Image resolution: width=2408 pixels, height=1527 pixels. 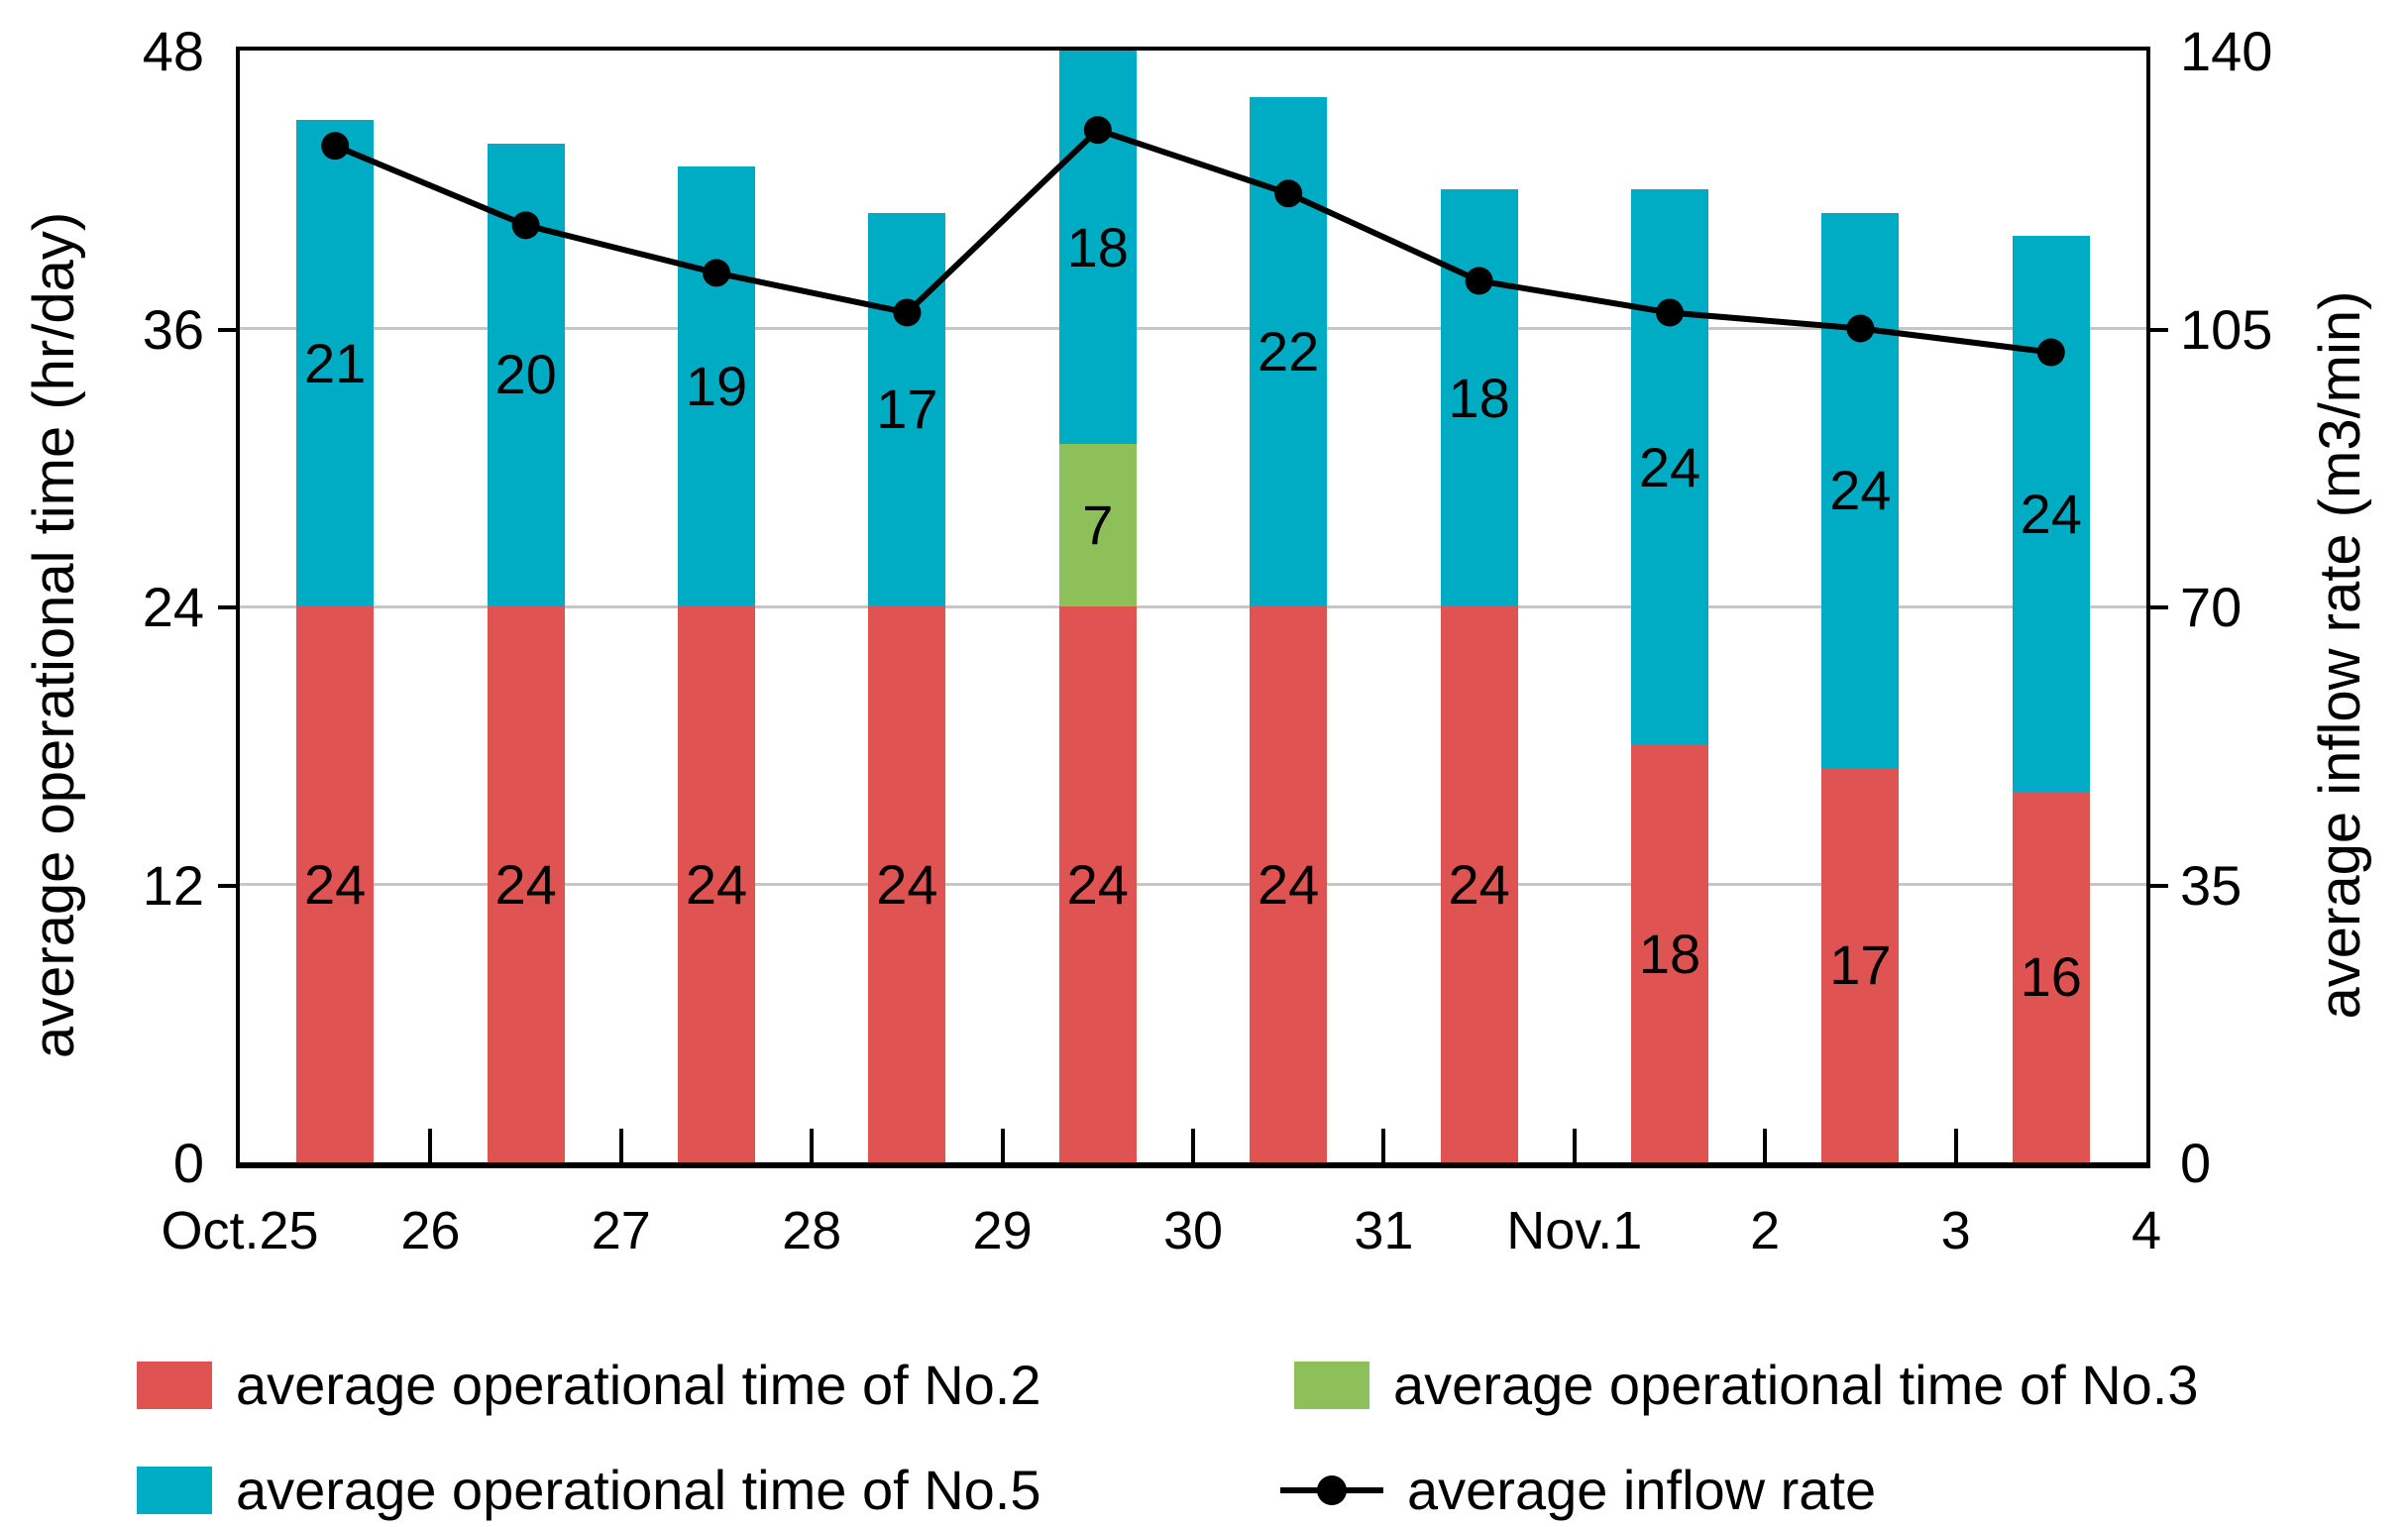 I want to click on right-axis-tick-label: 140, so click(x=2226, y=51).